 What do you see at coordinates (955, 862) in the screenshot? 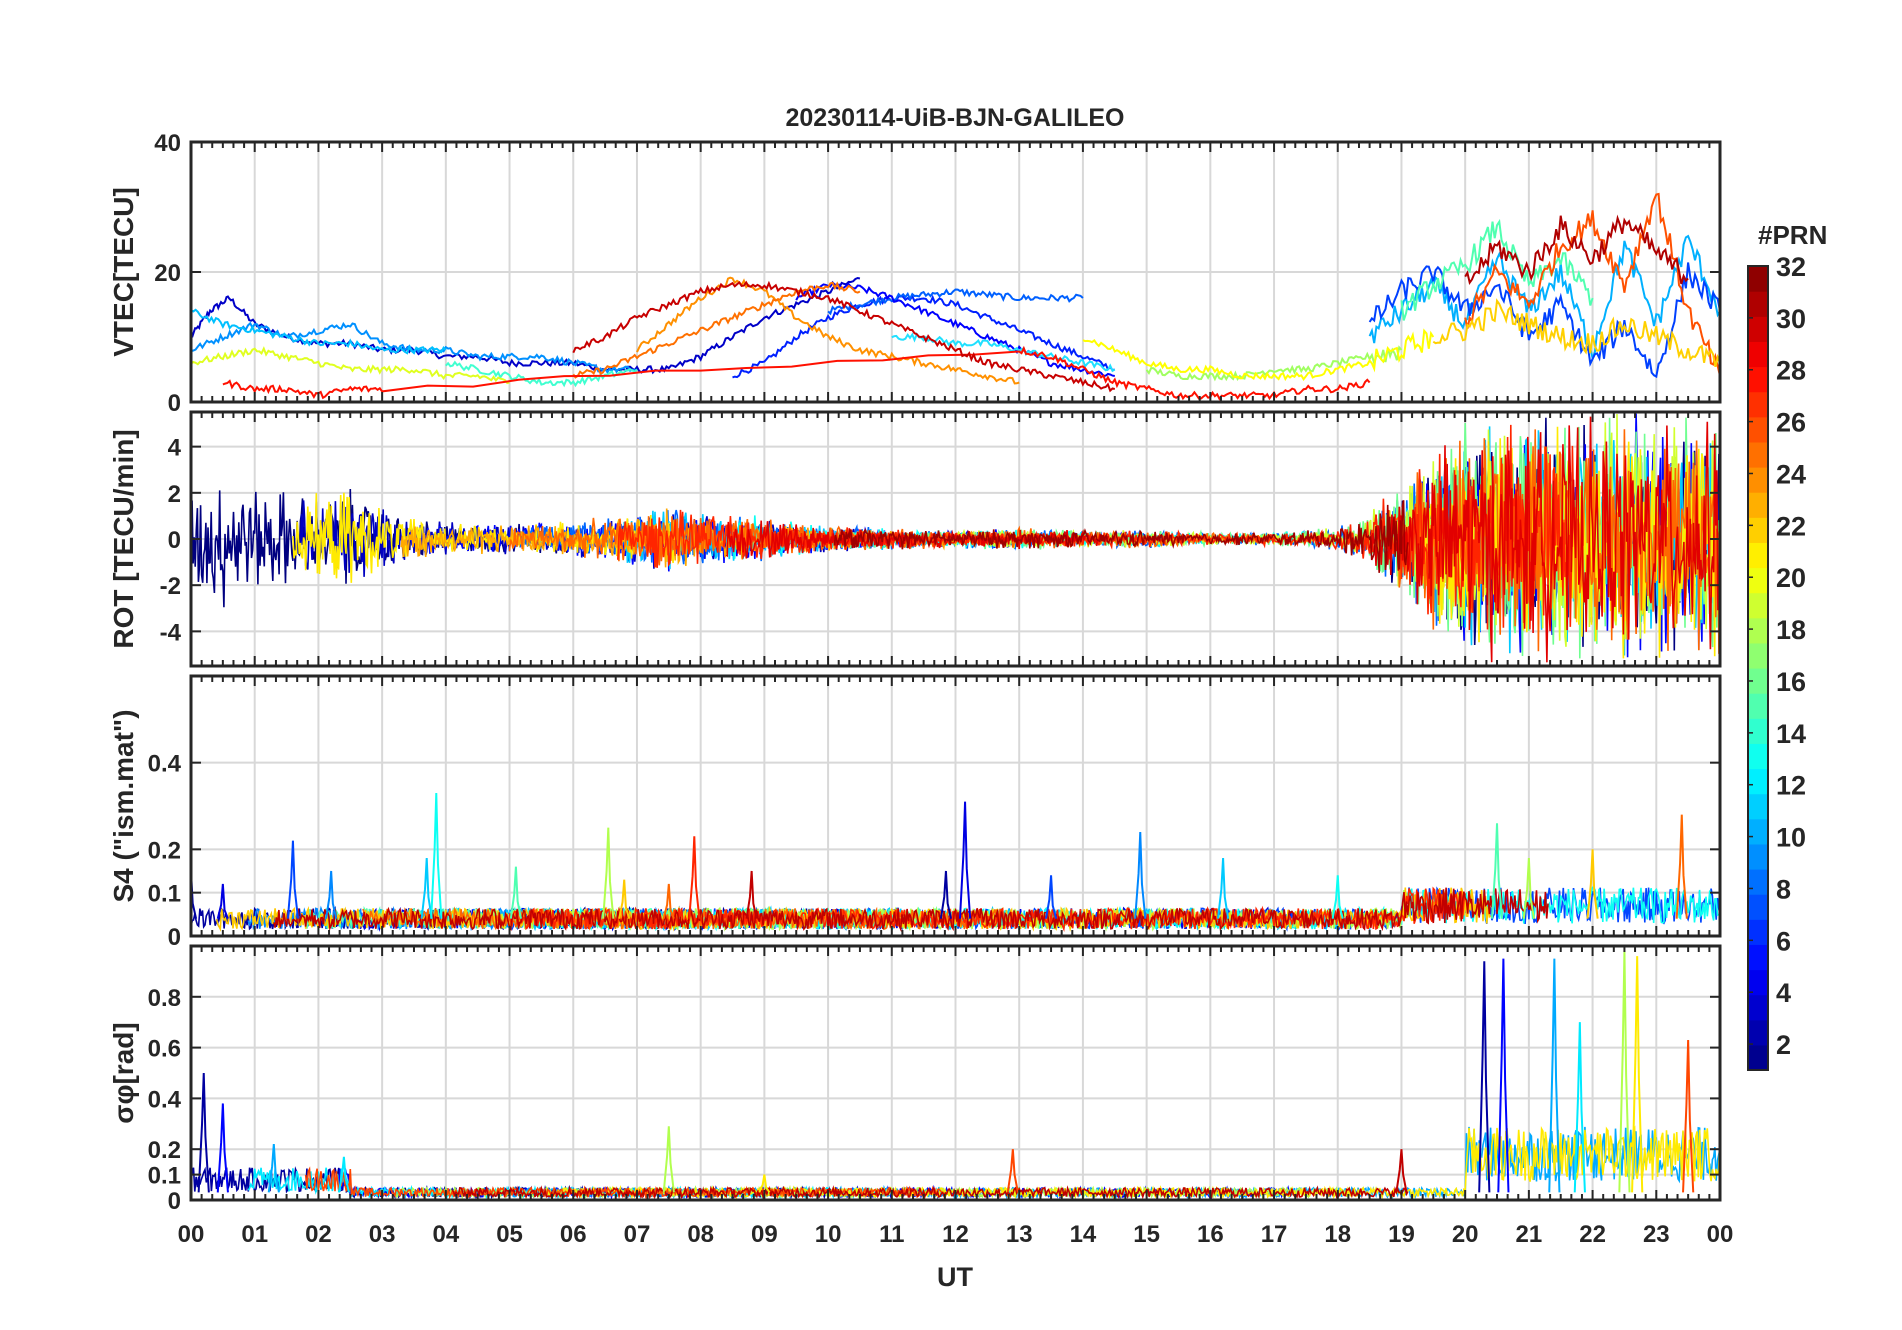
I see `panel-data` at bounding box center [955, 862].